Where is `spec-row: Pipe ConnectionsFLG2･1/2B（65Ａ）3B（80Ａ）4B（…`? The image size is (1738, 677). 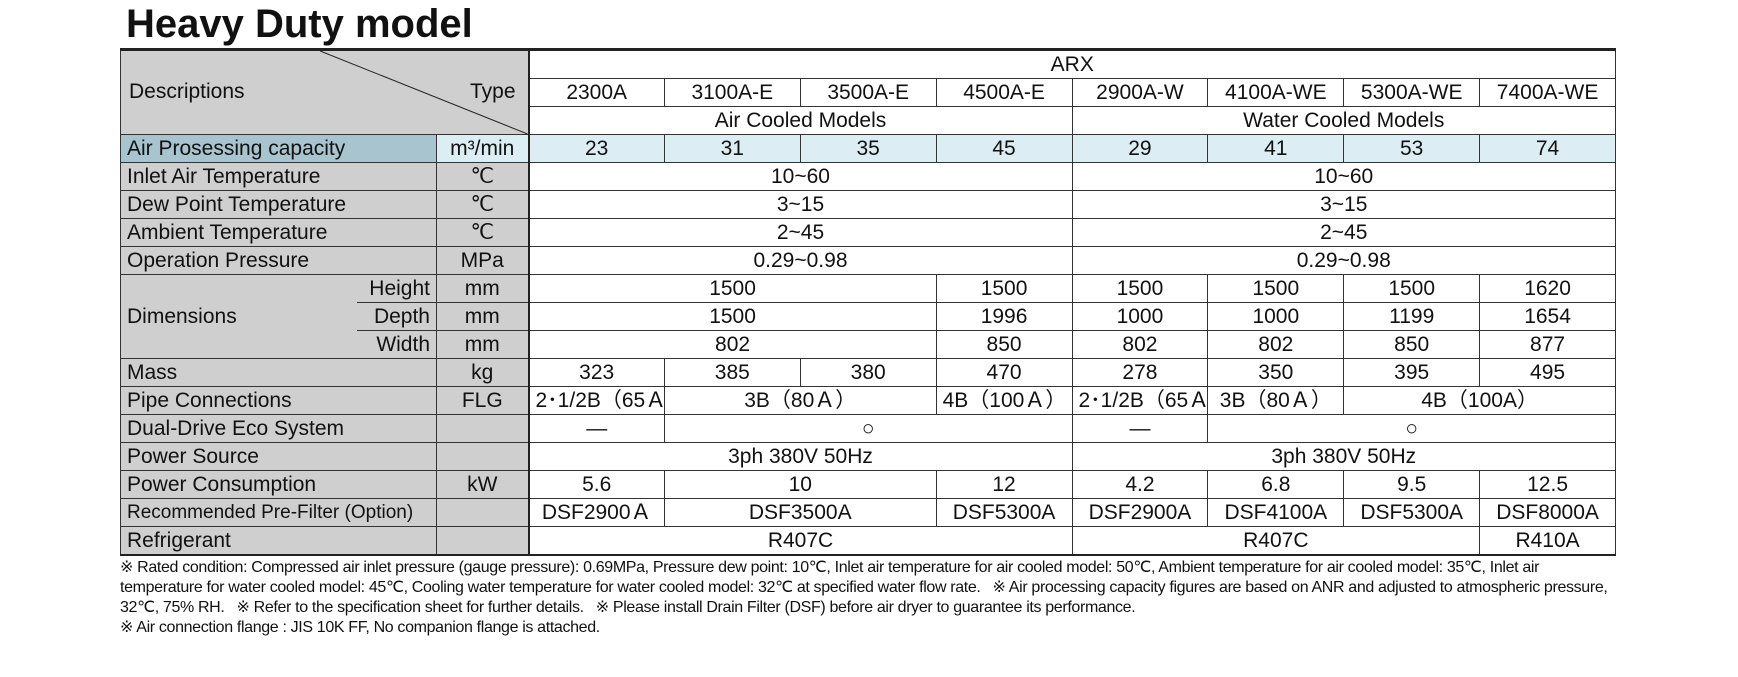
spec-row: Pipe ConnectionsFLG2･1/2B（65Ａ）3B（80Ａ）4B（… is located at coordinates (868, 400).